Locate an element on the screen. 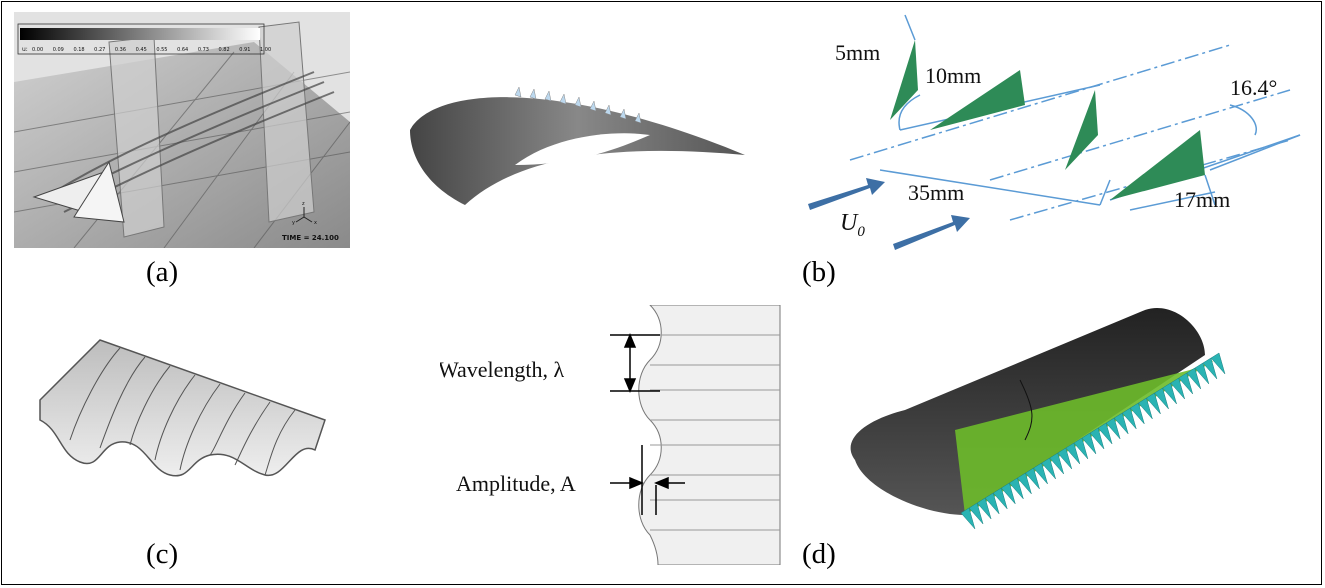  panel-wavy-schematic: Wavelength, λ Amplitude, A is located at coordinates (619, 435).